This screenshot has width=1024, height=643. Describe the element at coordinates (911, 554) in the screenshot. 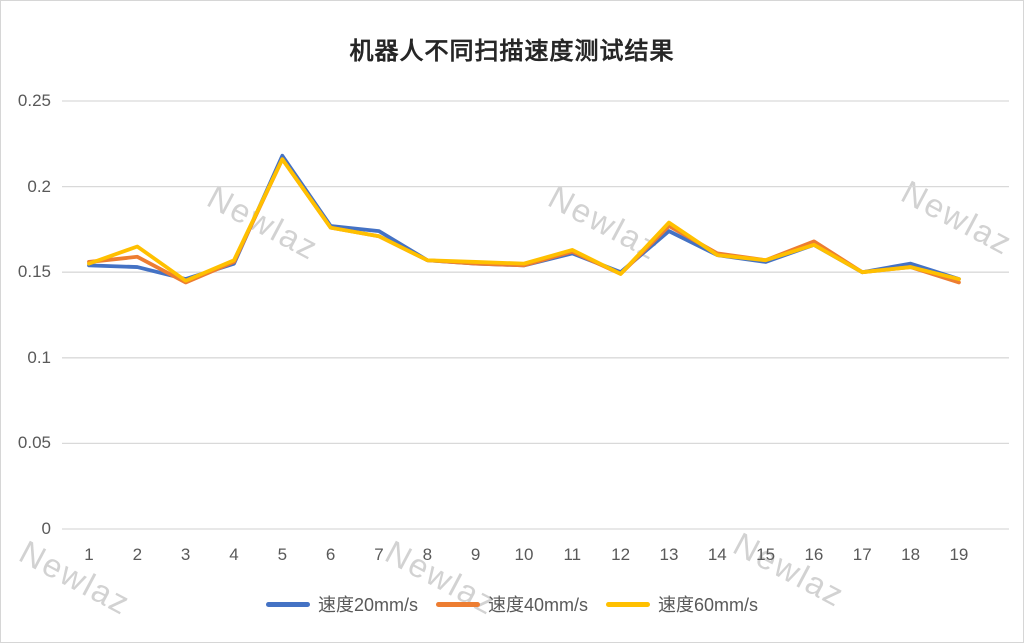

I see `x-axis-label: 18` at that location.